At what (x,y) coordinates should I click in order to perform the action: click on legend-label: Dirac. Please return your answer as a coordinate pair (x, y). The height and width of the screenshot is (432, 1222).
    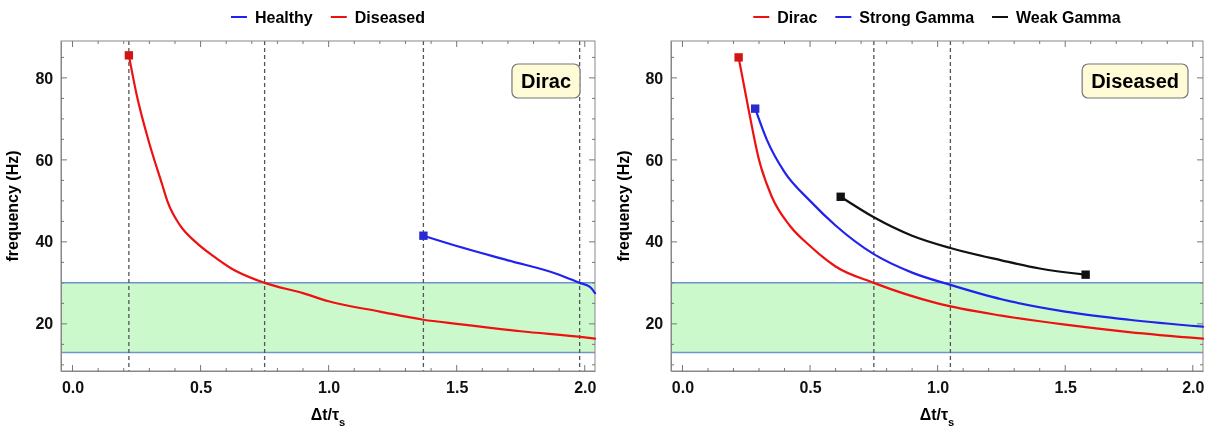
    Looking at the image, I should click on (797, 17).